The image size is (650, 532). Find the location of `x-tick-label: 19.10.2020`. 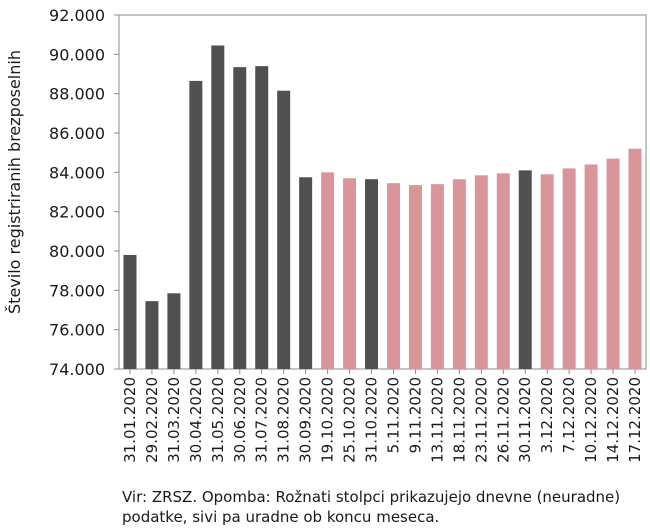

x-tick-label: 19.10.2020 is located at coordinates (328, 420).